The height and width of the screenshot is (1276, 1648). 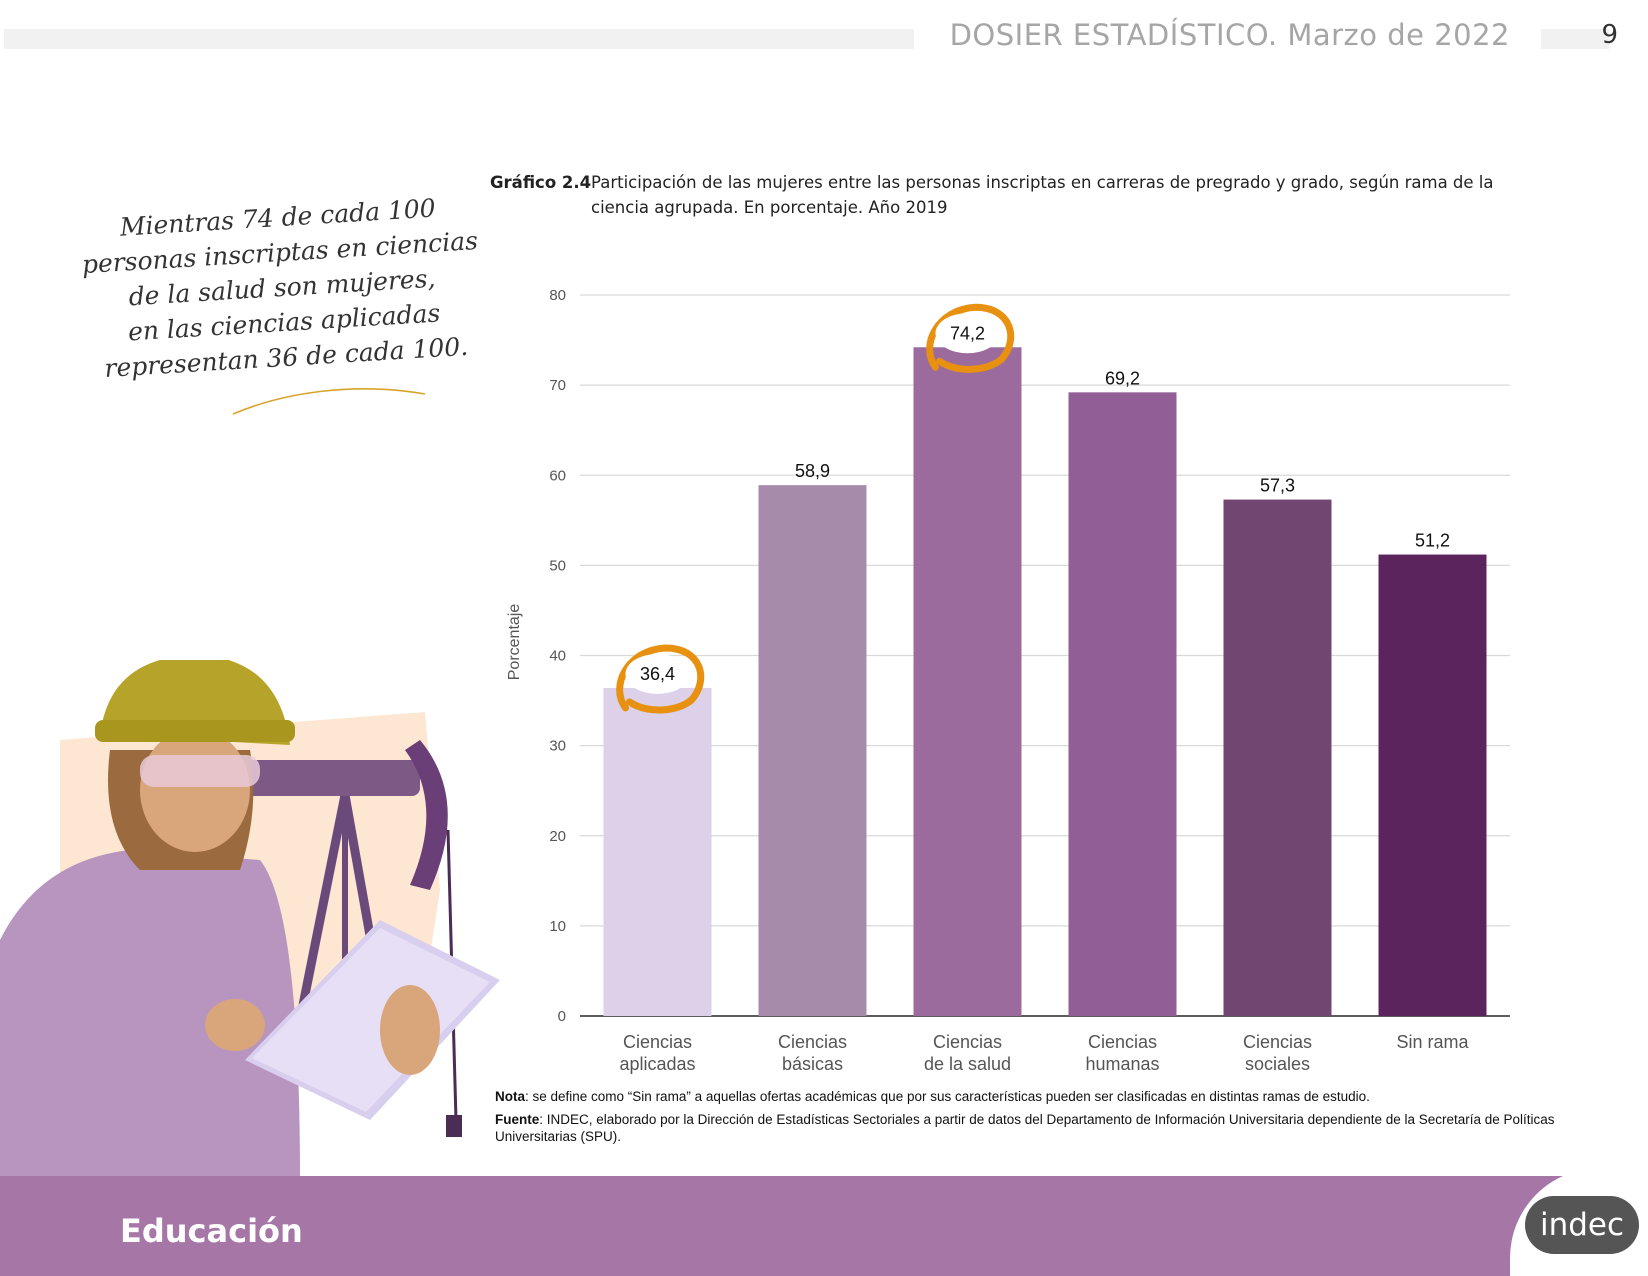 I want to click on worker-figure, so click(x=150, y=920).